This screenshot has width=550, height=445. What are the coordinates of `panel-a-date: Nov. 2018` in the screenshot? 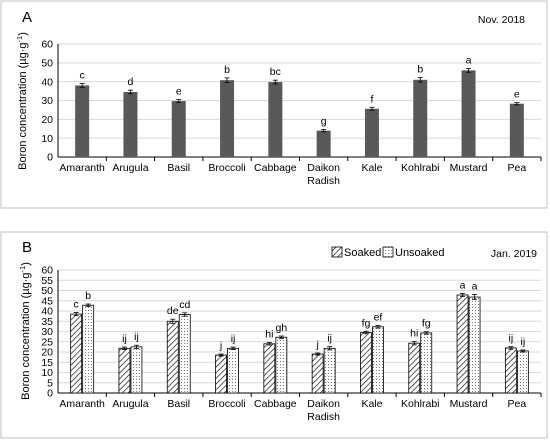 It's located at (501, 20).